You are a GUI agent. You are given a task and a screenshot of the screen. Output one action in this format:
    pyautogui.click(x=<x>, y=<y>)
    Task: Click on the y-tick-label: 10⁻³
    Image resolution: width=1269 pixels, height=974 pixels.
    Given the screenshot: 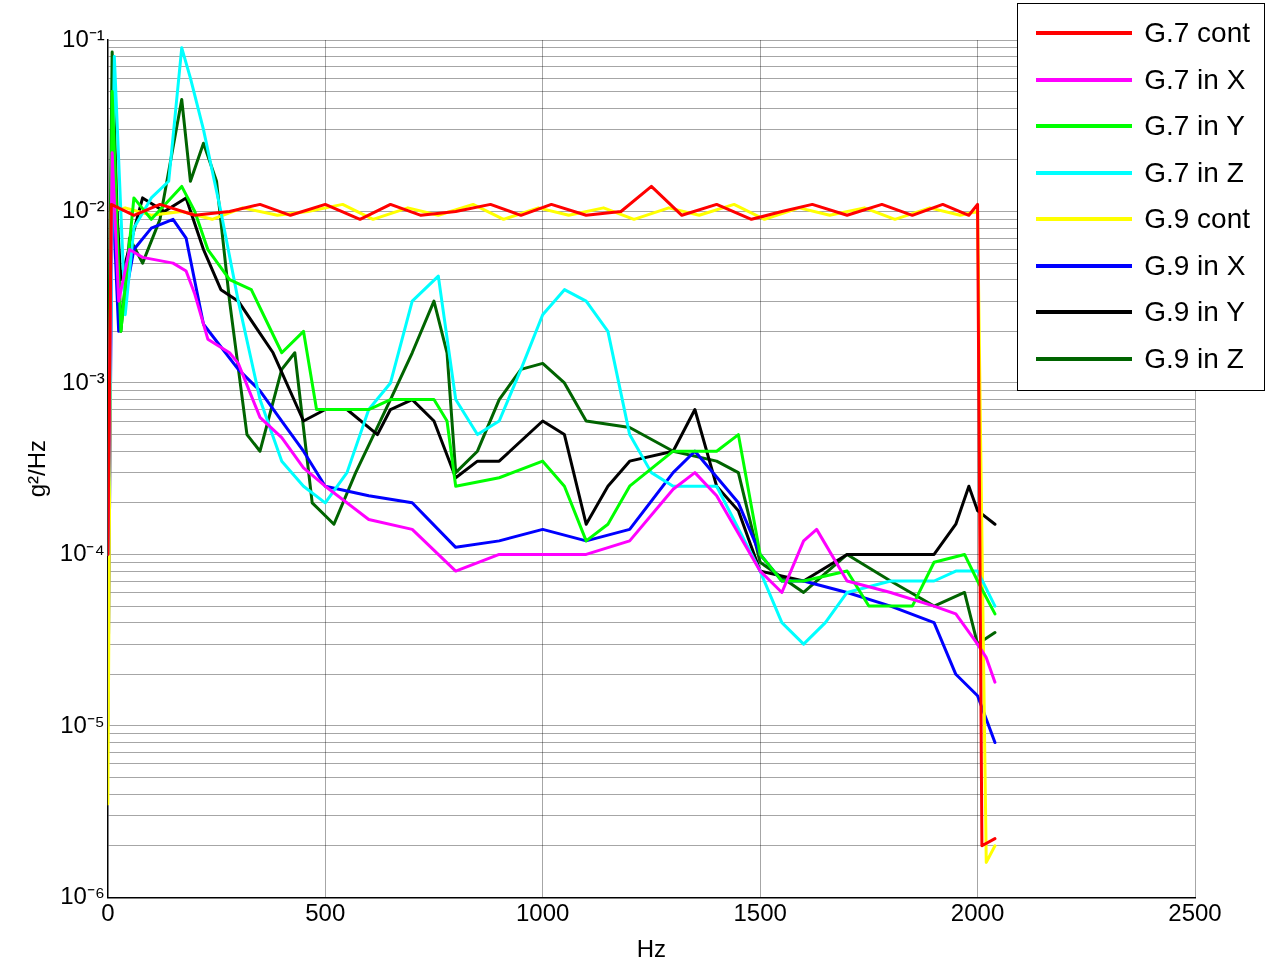 What is the action you would take?
    pyautogui.click(x=83, y=381)
    